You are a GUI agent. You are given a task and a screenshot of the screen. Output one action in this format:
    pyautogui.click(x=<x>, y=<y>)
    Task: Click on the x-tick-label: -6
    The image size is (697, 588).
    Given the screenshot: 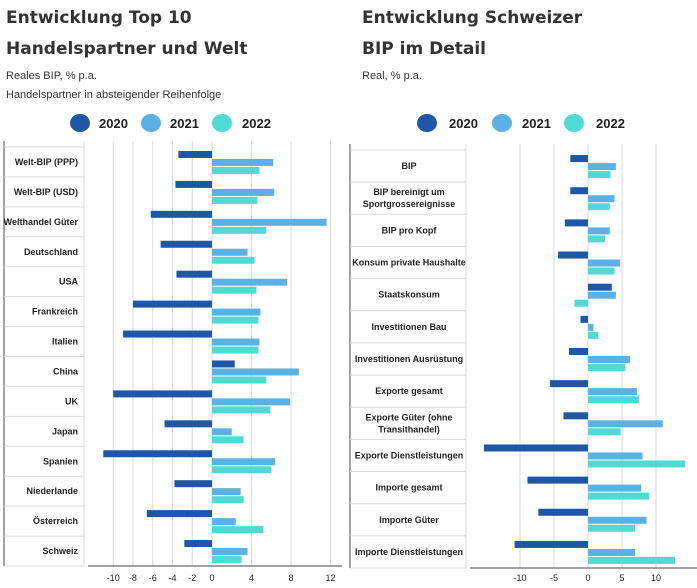 What is the action you would take?
    pyautogui.click(x=153, y=578)
    